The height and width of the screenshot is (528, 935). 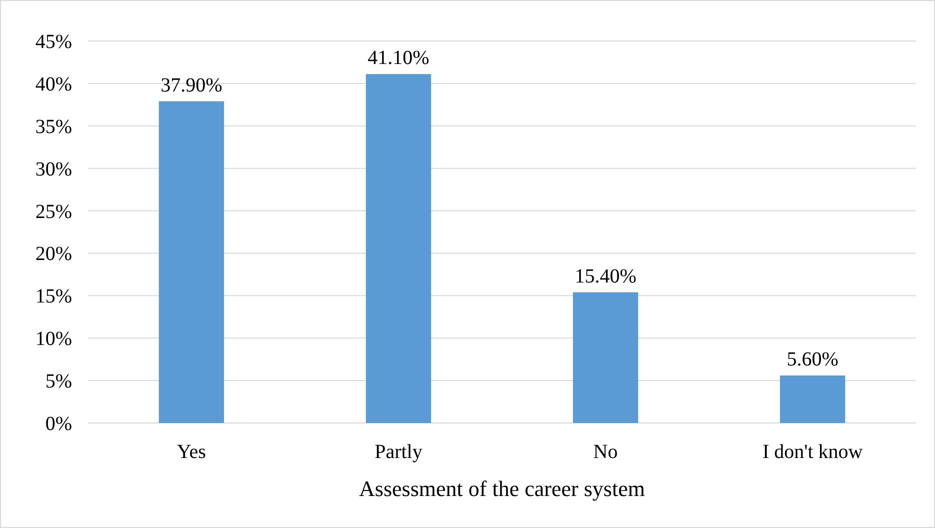 I want to click on y-tick-label: 20%, so click(x=53, y=254).